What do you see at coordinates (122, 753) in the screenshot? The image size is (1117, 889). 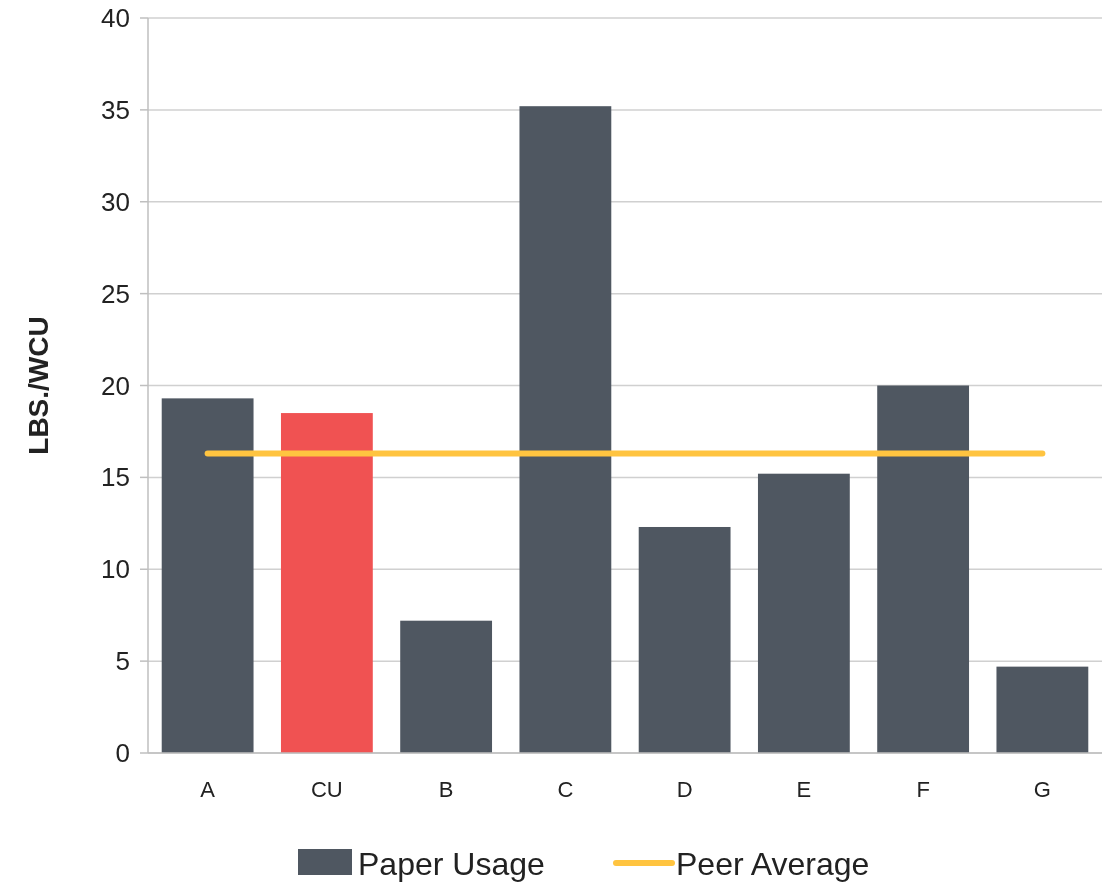 I see `y-tick-label: 0` at bounding box center [122, 753].